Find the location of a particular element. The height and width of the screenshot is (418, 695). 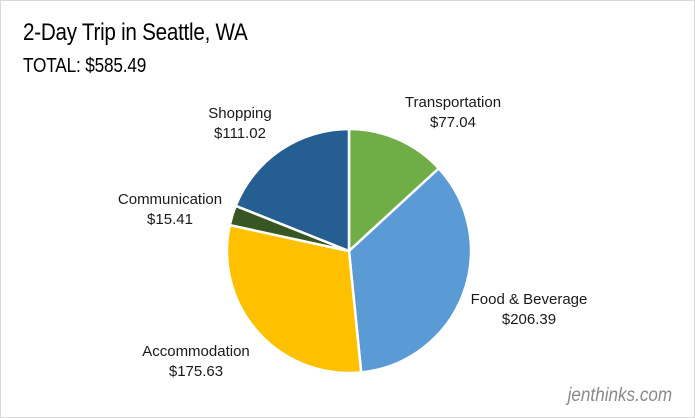

watermark: jenthinks.com is located at coordinates (619, 395).